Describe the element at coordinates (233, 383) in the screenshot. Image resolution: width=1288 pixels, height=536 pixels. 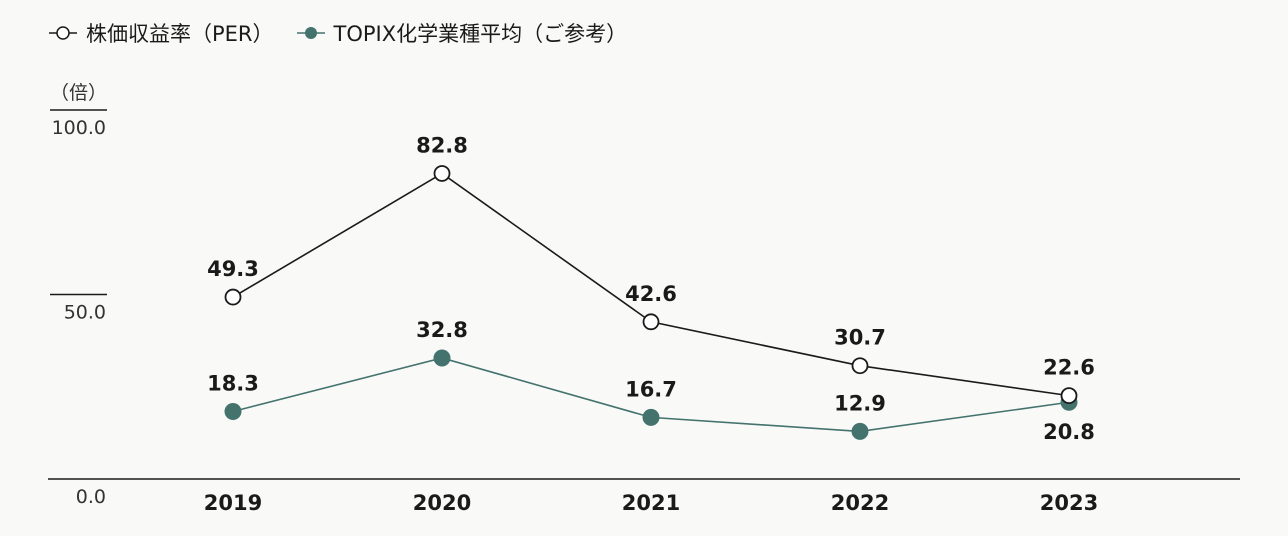
I see `data-label: 18.3` at that location.